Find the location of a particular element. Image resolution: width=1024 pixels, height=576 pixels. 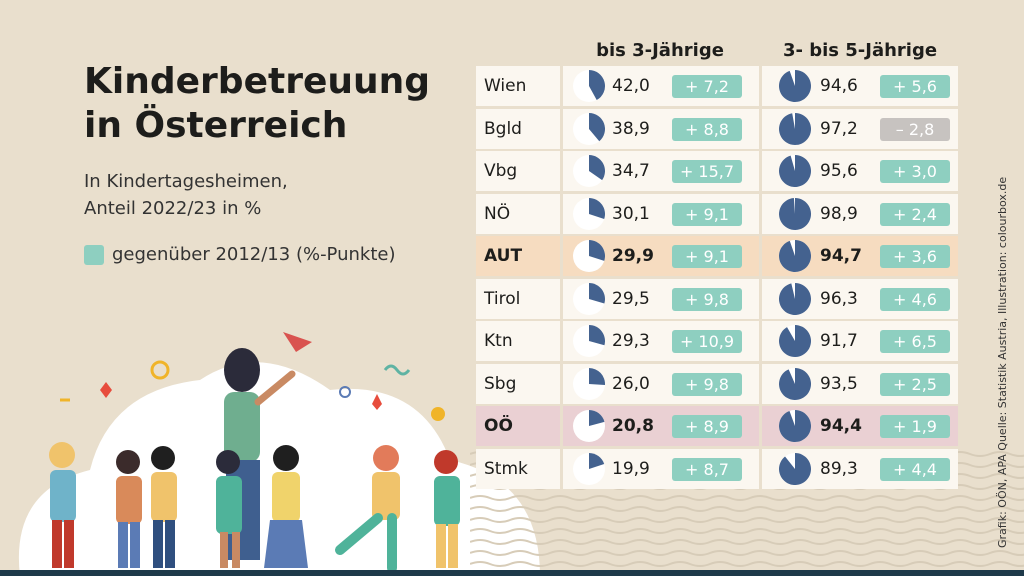

value-under-3: 34,7 is located at coordinates (631, 171).